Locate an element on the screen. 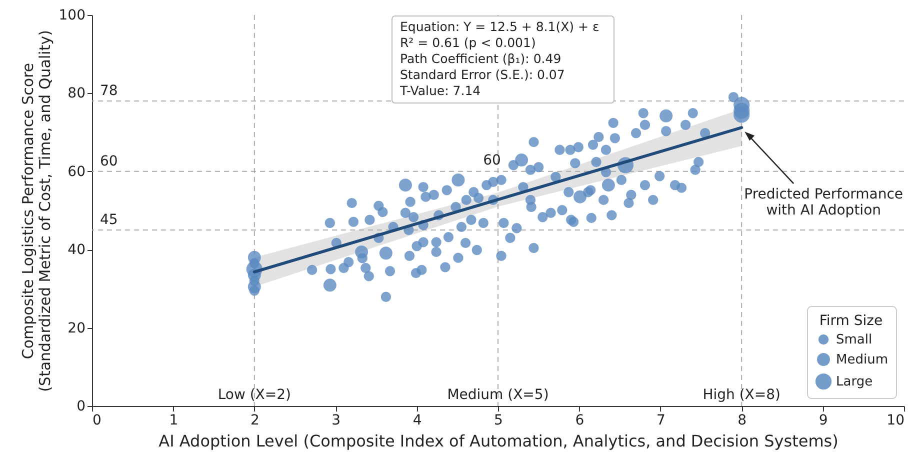 The image size is (917, 452). legend-label: Large is located at coordinates (854, 382).